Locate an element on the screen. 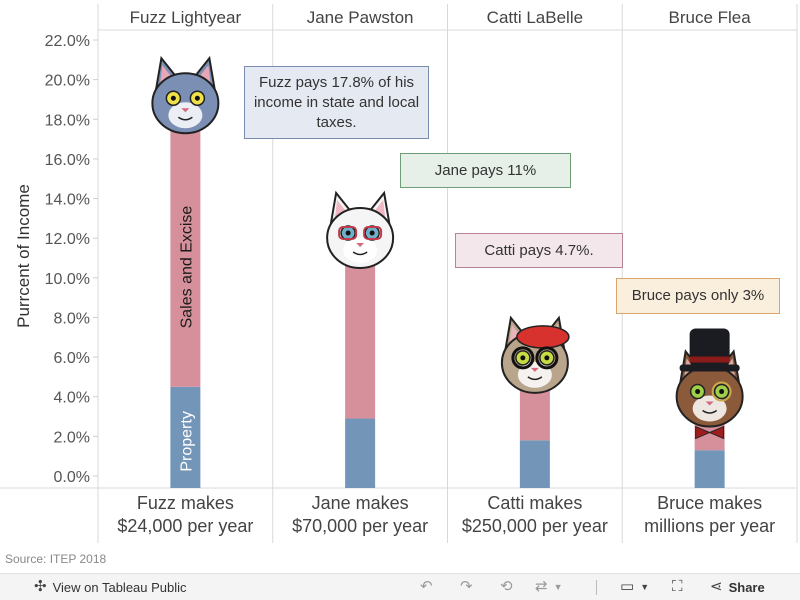 The image size is (800, 600). view-on-tableau-link: ✣ View on Tableau Public is located at coordinates (110, 587).